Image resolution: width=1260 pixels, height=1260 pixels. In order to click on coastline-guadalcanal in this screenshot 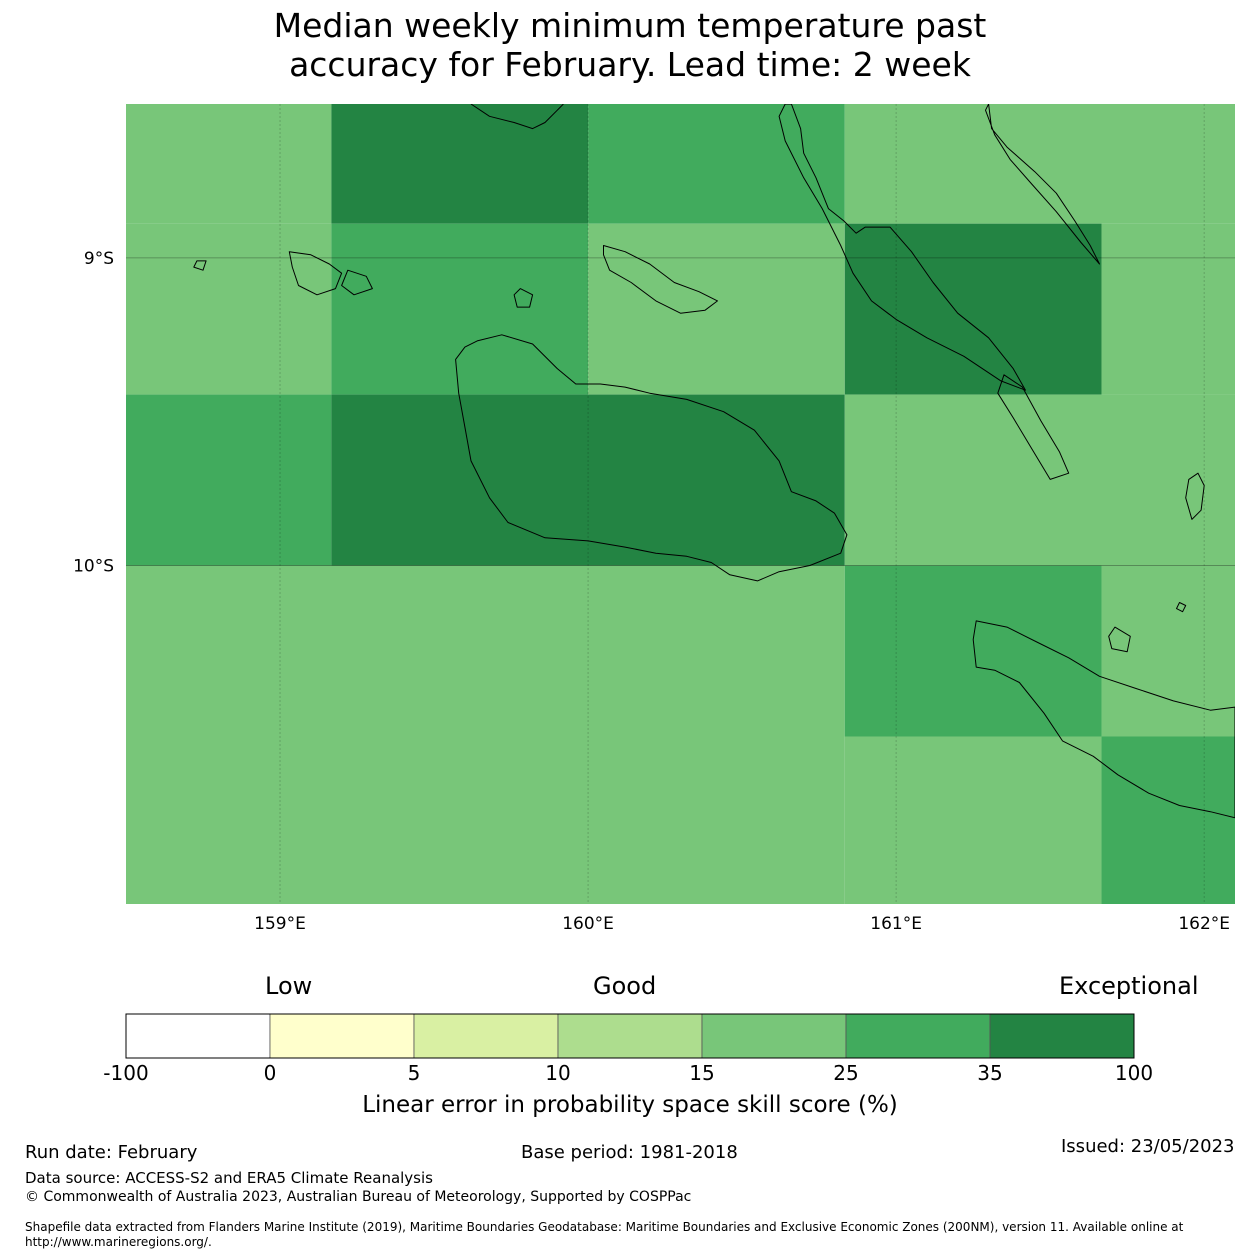, I will do `click(651, 458)`.